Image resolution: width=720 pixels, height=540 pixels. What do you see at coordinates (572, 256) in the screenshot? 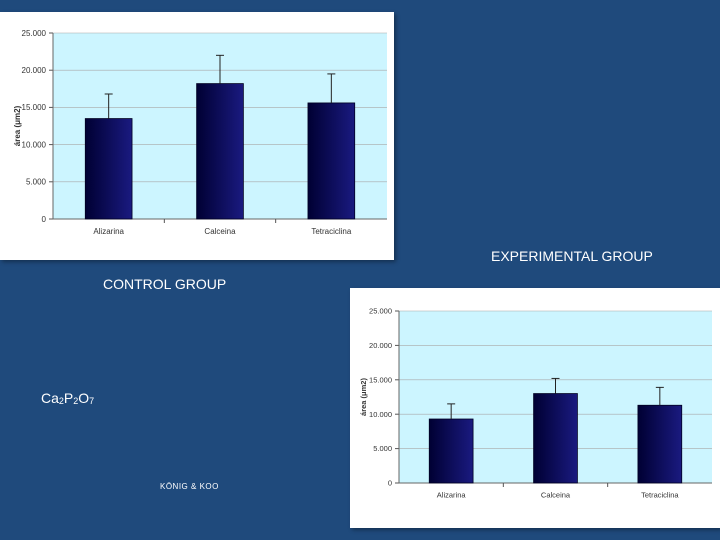
I see `experimental-group-label: EXPERIMENTAL GROUP` at bounding box center [572, 256].